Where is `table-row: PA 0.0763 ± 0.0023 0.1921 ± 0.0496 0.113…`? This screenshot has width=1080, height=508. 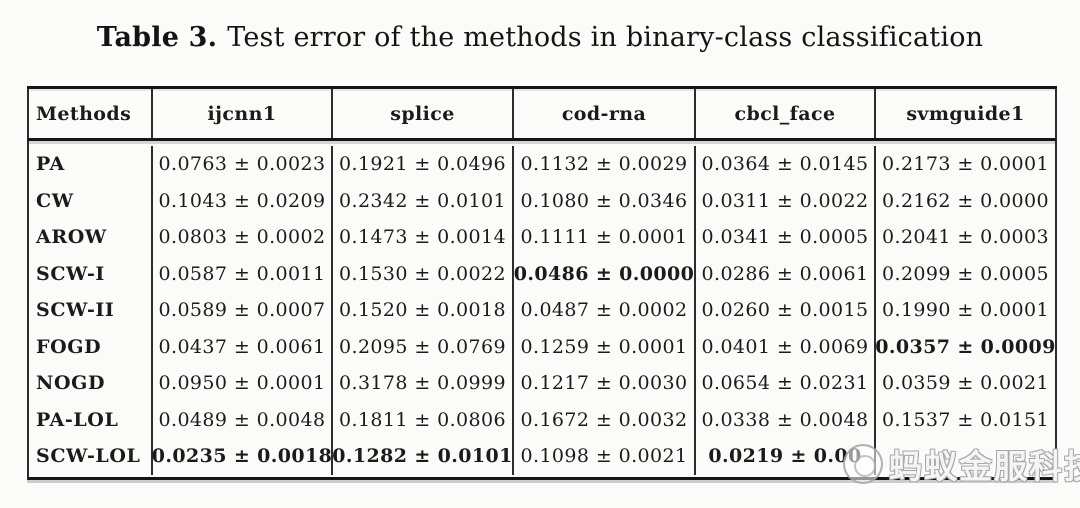 table-row: PA 0.0763 ± 0.0023 0.1921 ± 0.0496 0.113… is located at coordinates (542, 164).